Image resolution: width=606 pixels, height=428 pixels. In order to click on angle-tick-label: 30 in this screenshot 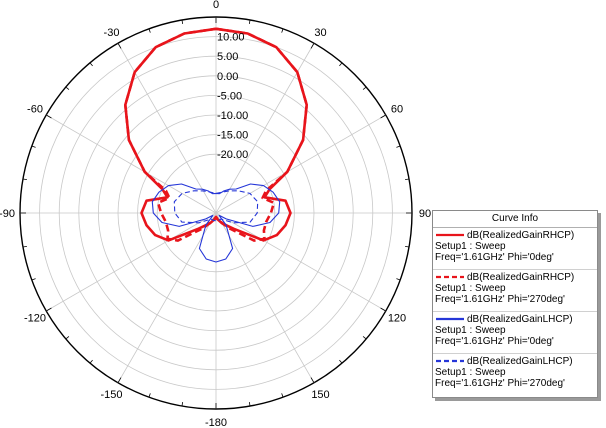, I will do `click(320, 33)`.